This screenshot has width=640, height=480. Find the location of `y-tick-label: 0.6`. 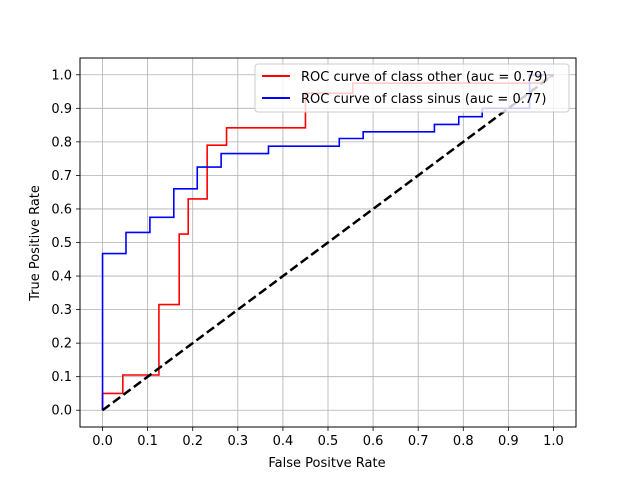

y-tick-label: 0.6 is located at coordinates (61, 209).